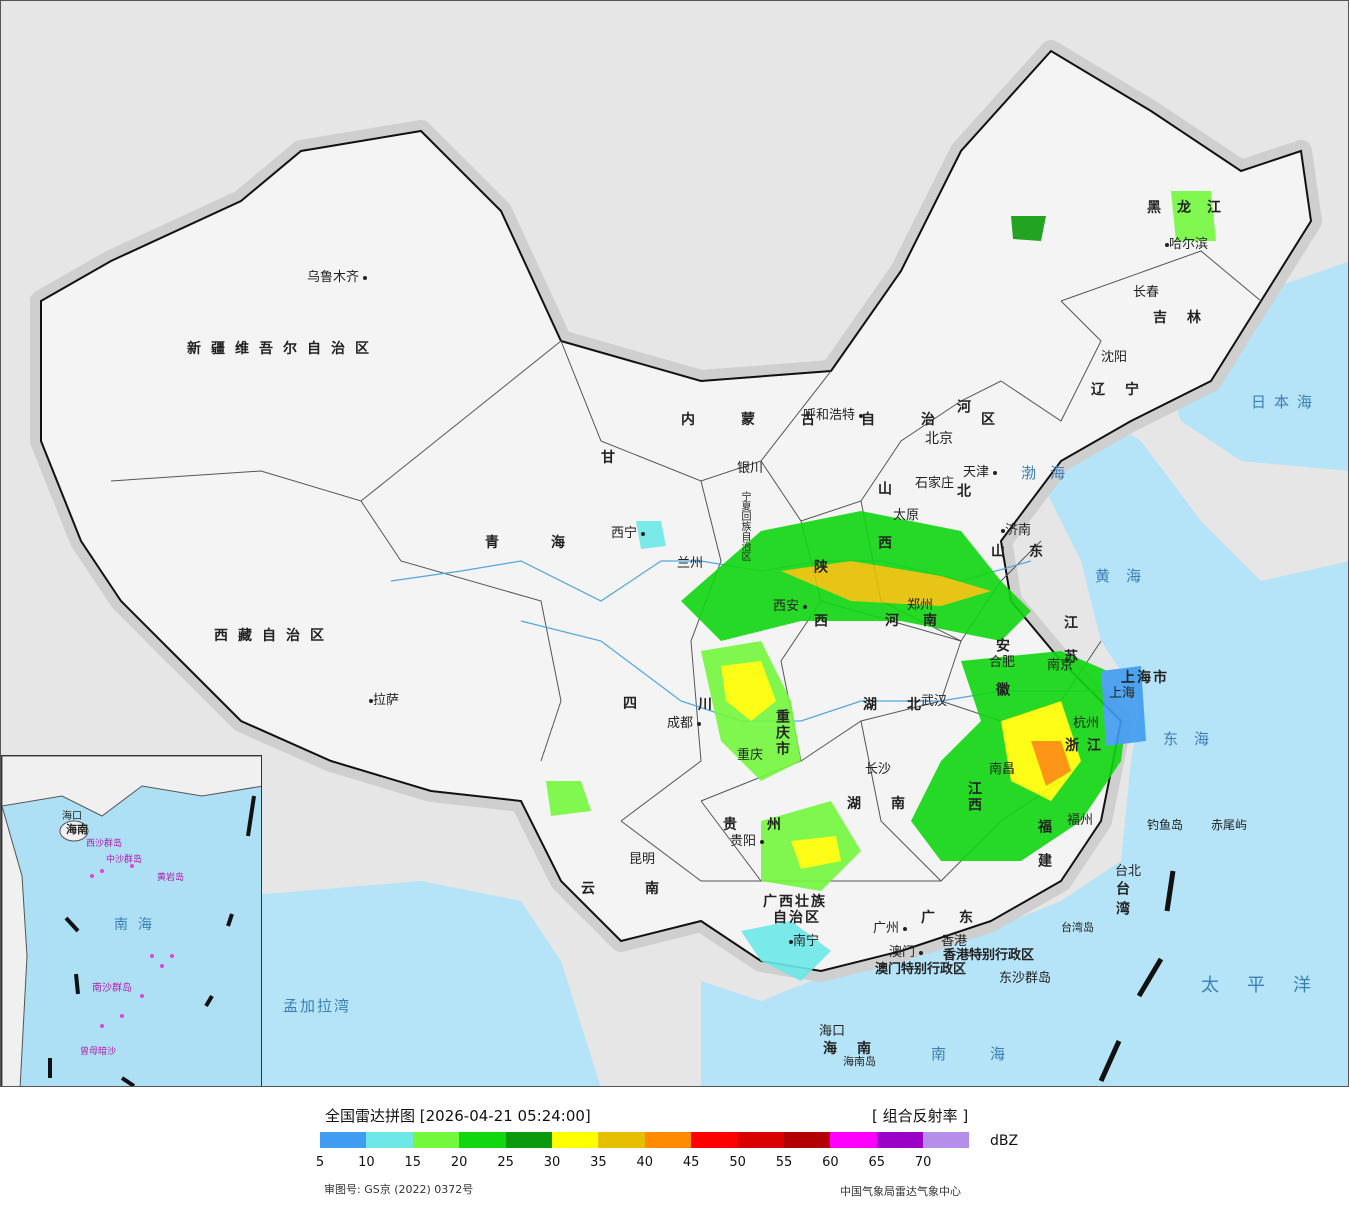 Image resolution: width=1349 pixels, height=1208 pixels. What do you see at coordinates (274, 636) in the screenshot?
I see `province-xizang: 西藏自治区` at bounding box center [274, 636].